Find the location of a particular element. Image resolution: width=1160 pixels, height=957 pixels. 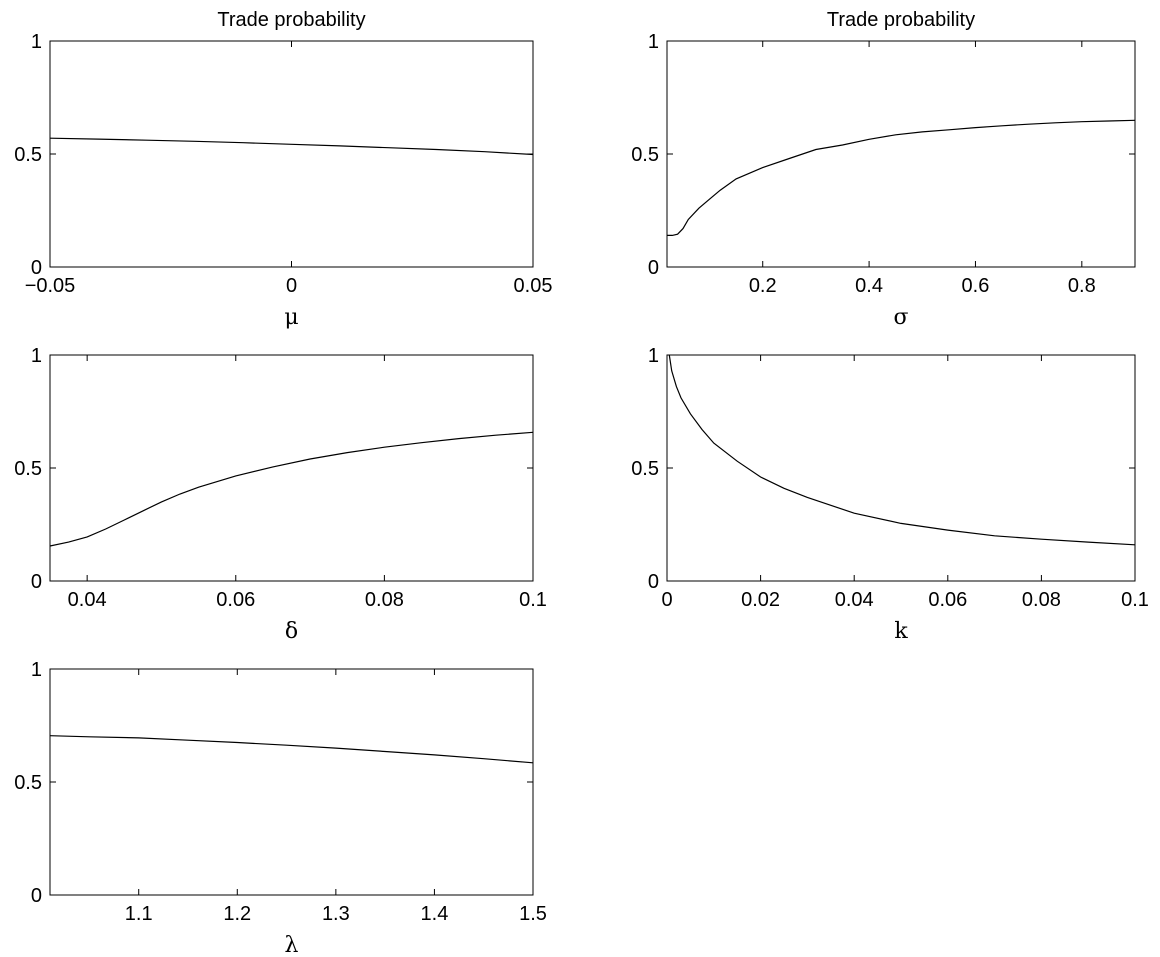

x-tick-label: 0.8 is located at coordinates (1082, 286).